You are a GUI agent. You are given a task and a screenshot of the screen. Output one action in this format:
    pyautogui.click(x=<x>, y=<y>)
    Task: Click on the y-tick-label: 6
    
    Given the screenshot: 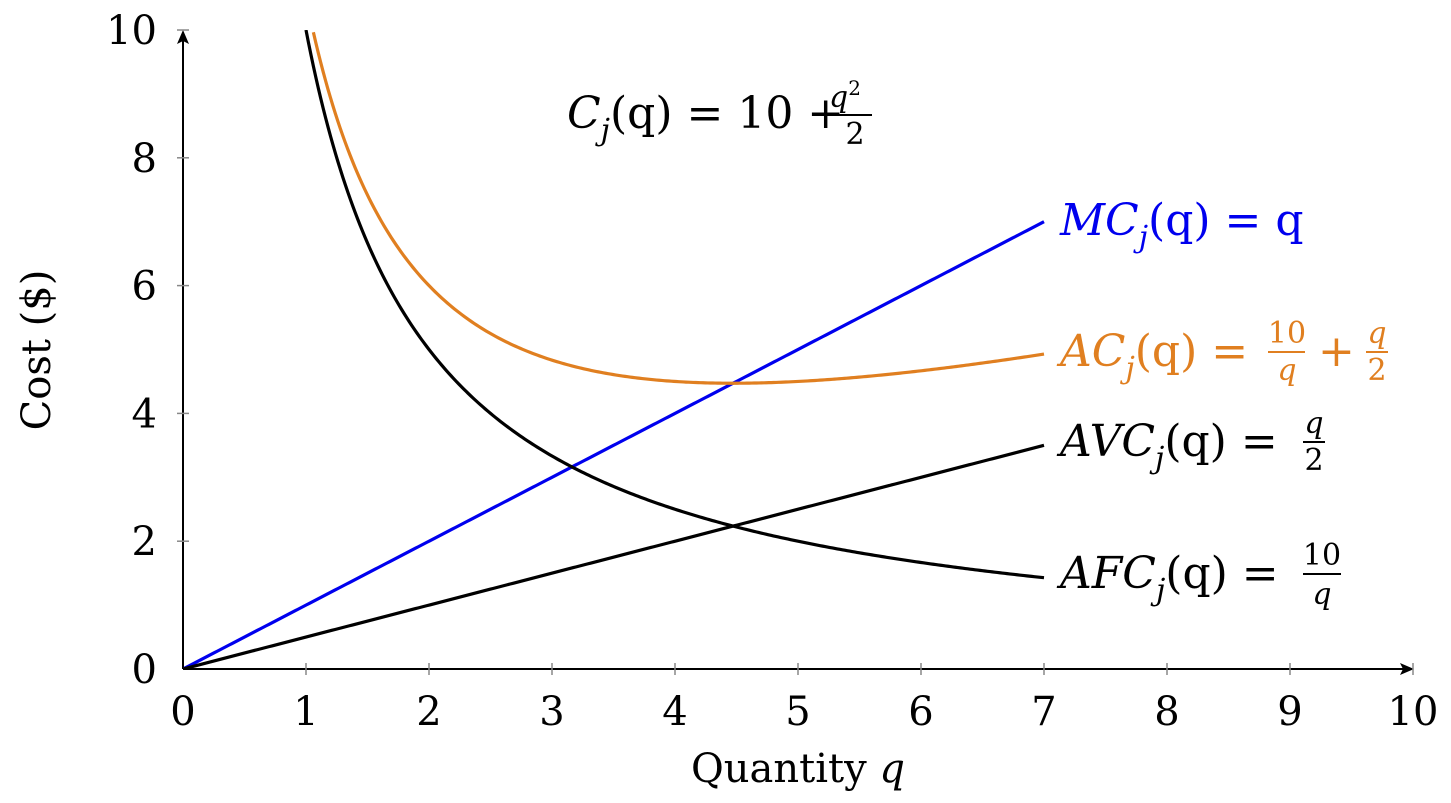 What is the action you would take?
    pyautogui.click(x=144, y=287)
    